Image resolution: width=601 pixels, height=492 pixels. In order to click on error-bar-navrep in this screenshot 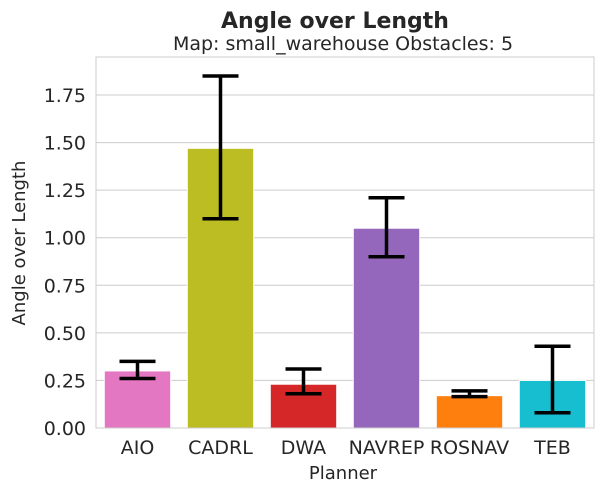, I will do `click(386, 227)`.